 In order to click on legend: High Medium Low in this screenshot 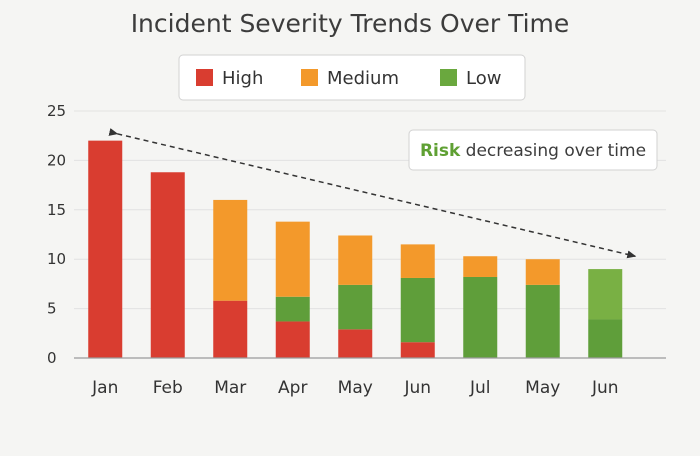, I will do `click(352, 77)`.